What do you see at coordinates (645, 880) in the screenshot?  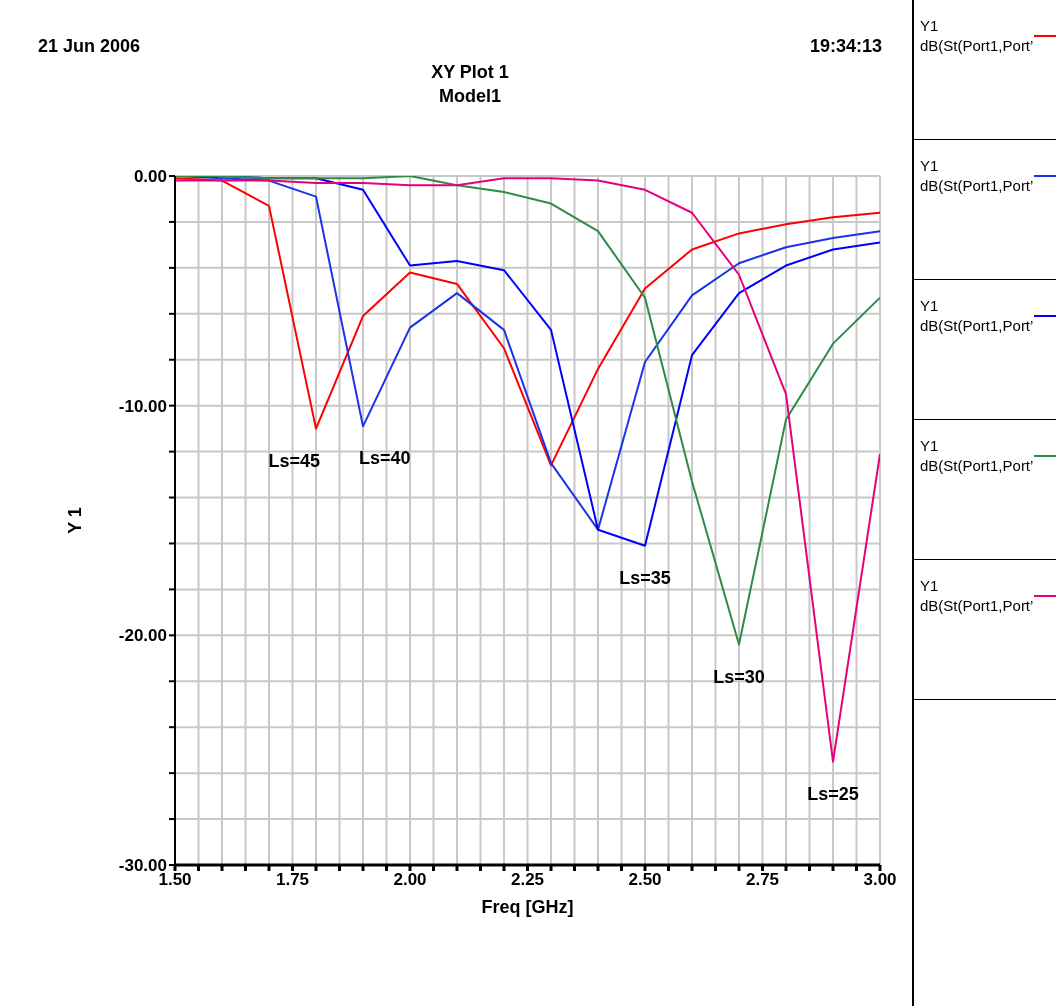 I see `x-tick-label: 2.50` at bounding box center [645, 880].